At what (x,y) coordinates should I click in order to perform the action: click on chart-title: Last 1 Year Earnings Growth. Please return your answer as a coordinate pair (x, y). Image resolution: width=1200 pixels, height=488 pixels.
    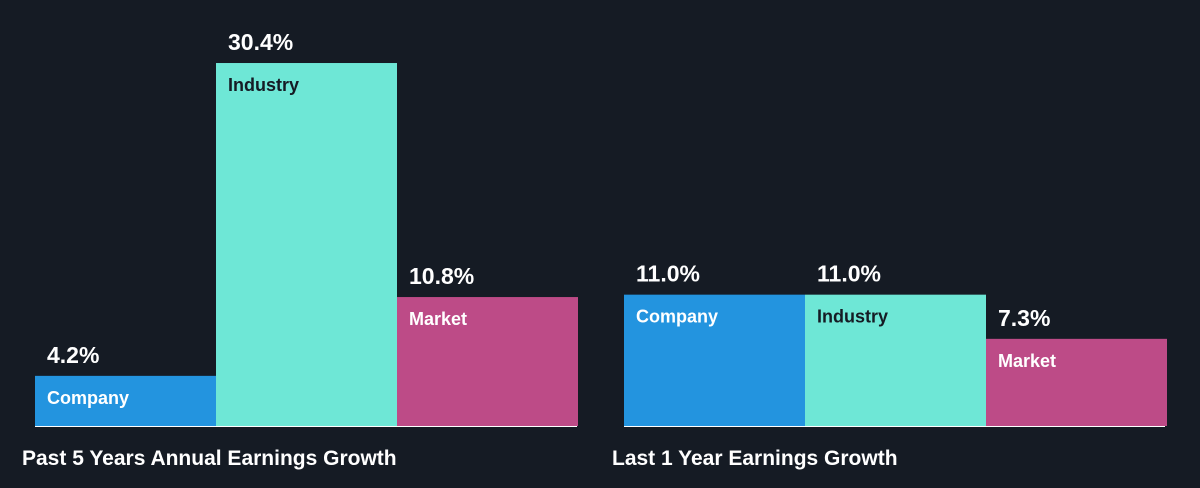
    Looking at the image, I should click on (755, 458).